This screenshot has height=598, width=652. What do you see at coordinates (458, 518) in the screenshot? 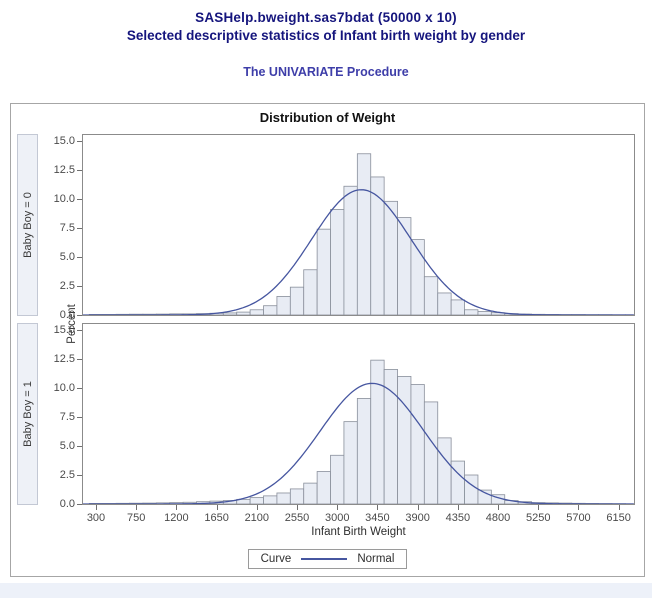
I see `x-tick-label: 4350` at bounding box center [458, 518].